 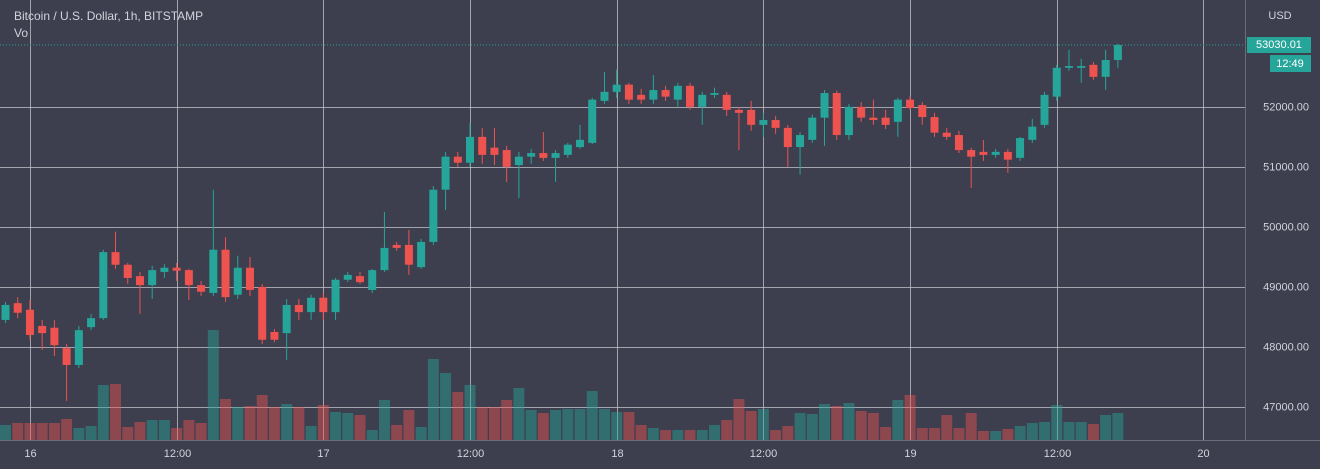 What do you see at coordinates (471, 454) in the screenshot?
I see `x-tick-label: 12:00` at bounding box center [471, 454].